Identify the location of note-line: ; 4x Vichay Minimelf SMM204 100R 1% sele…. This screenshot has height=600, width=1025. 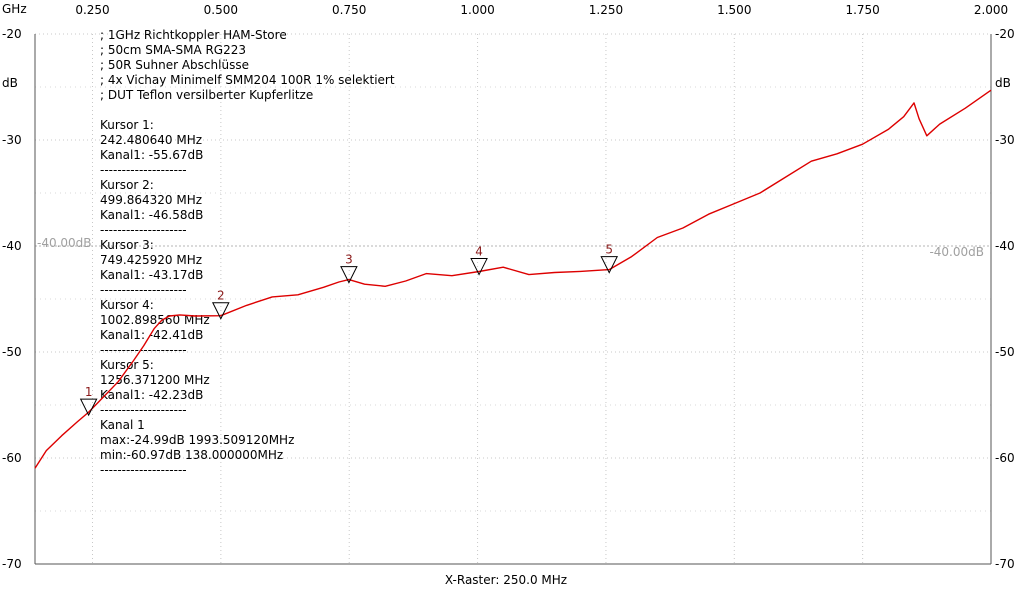
(247, 80).